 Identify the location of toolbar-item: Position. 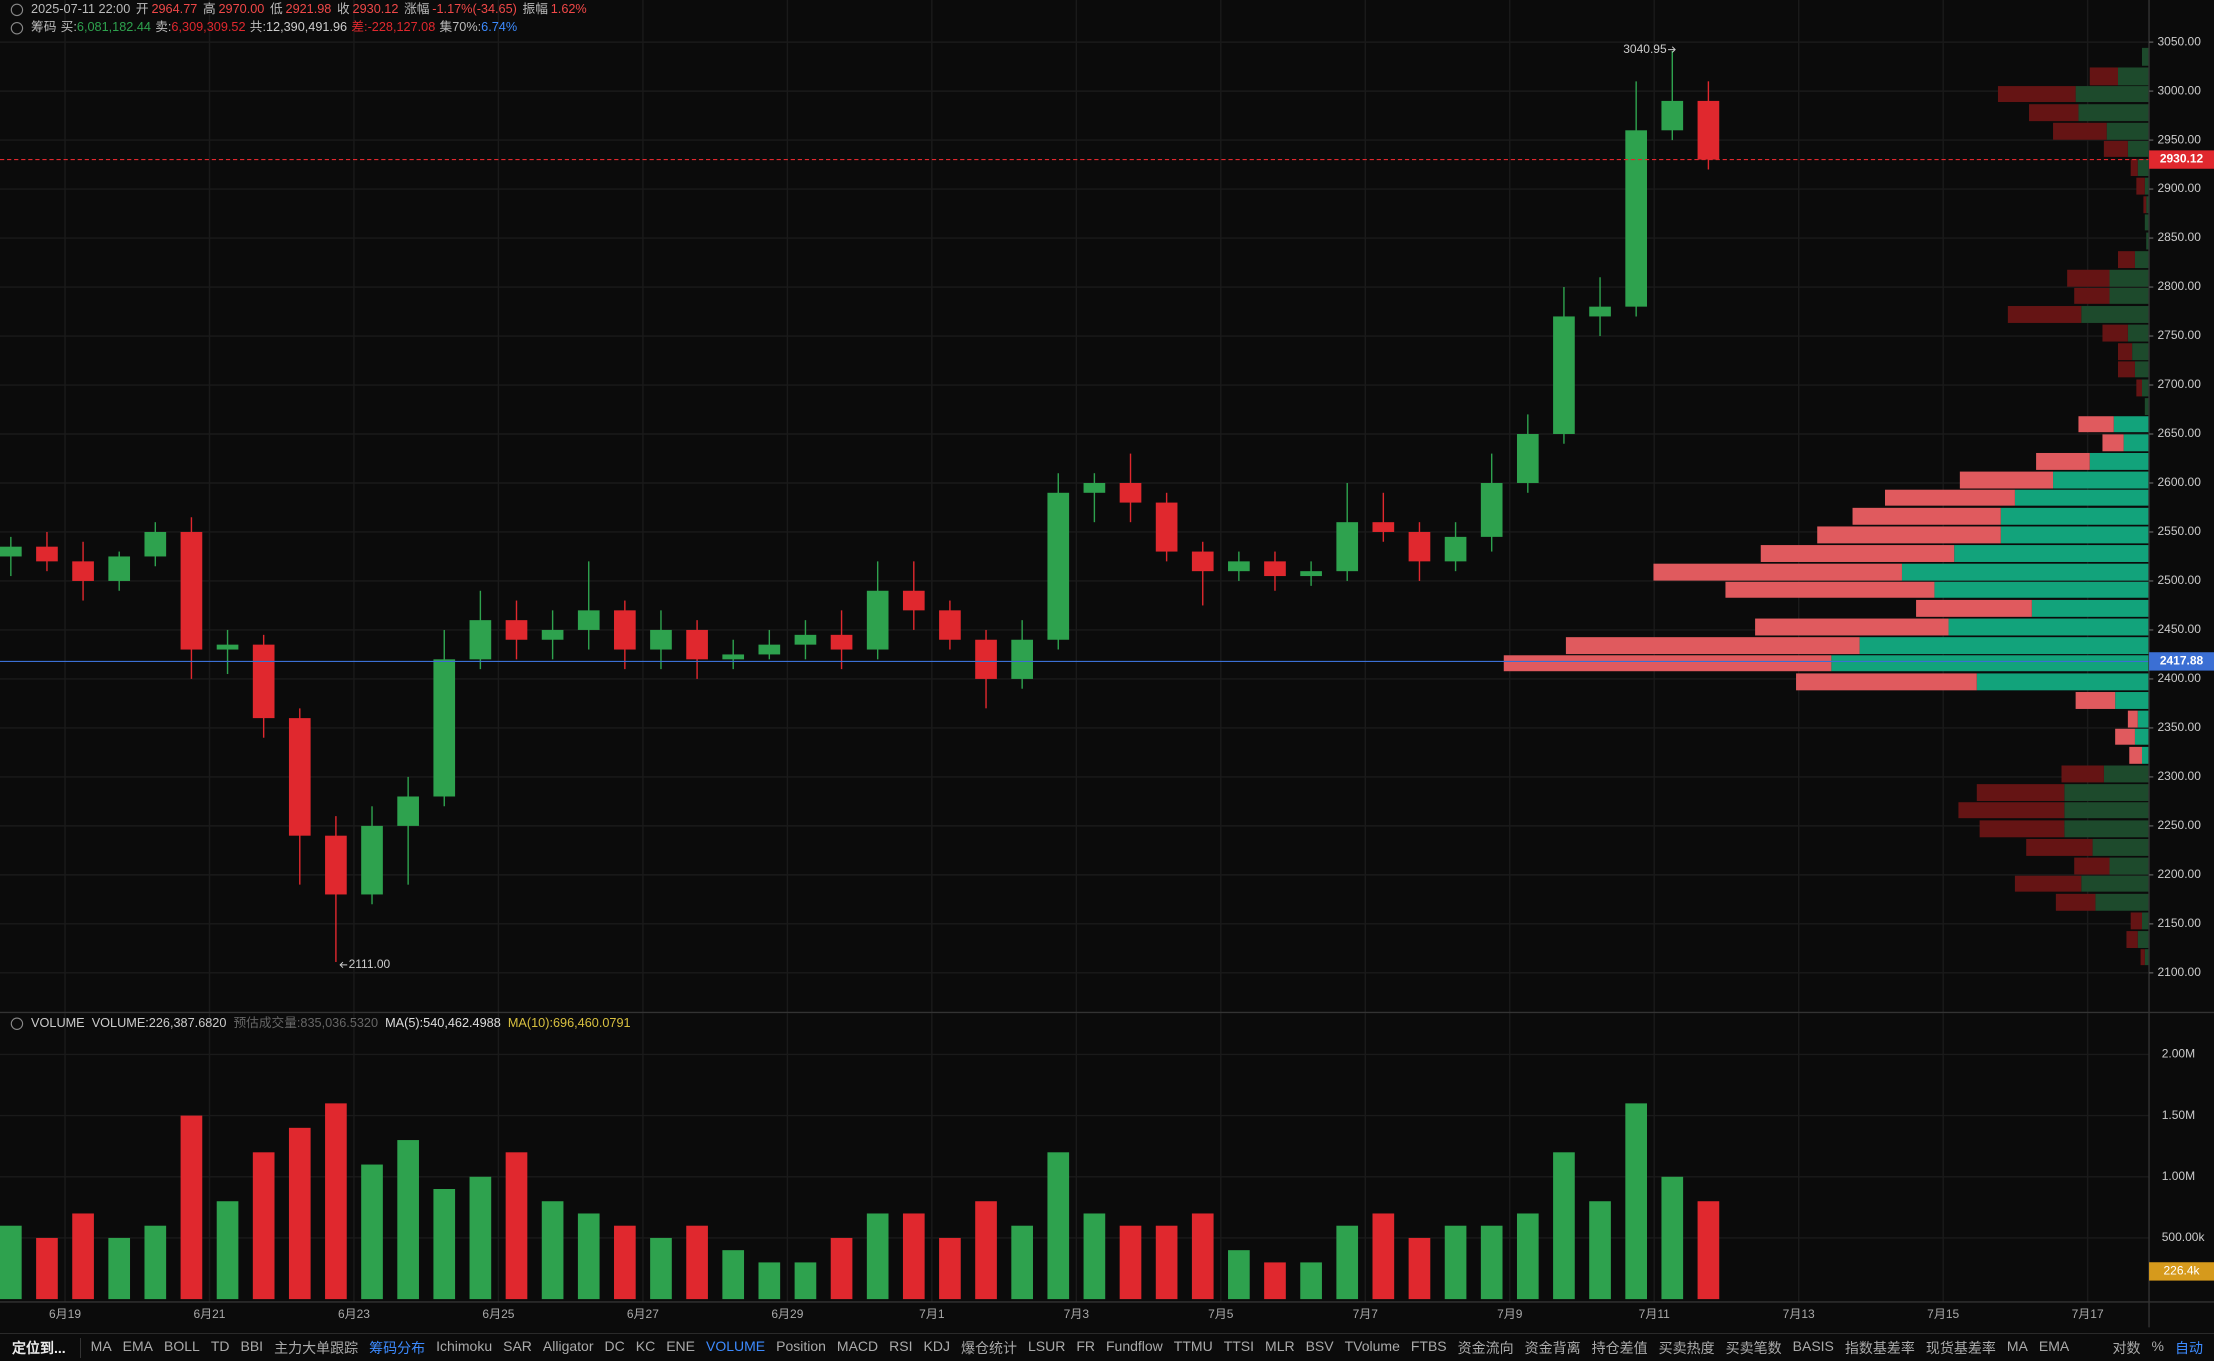
(801, 1345).